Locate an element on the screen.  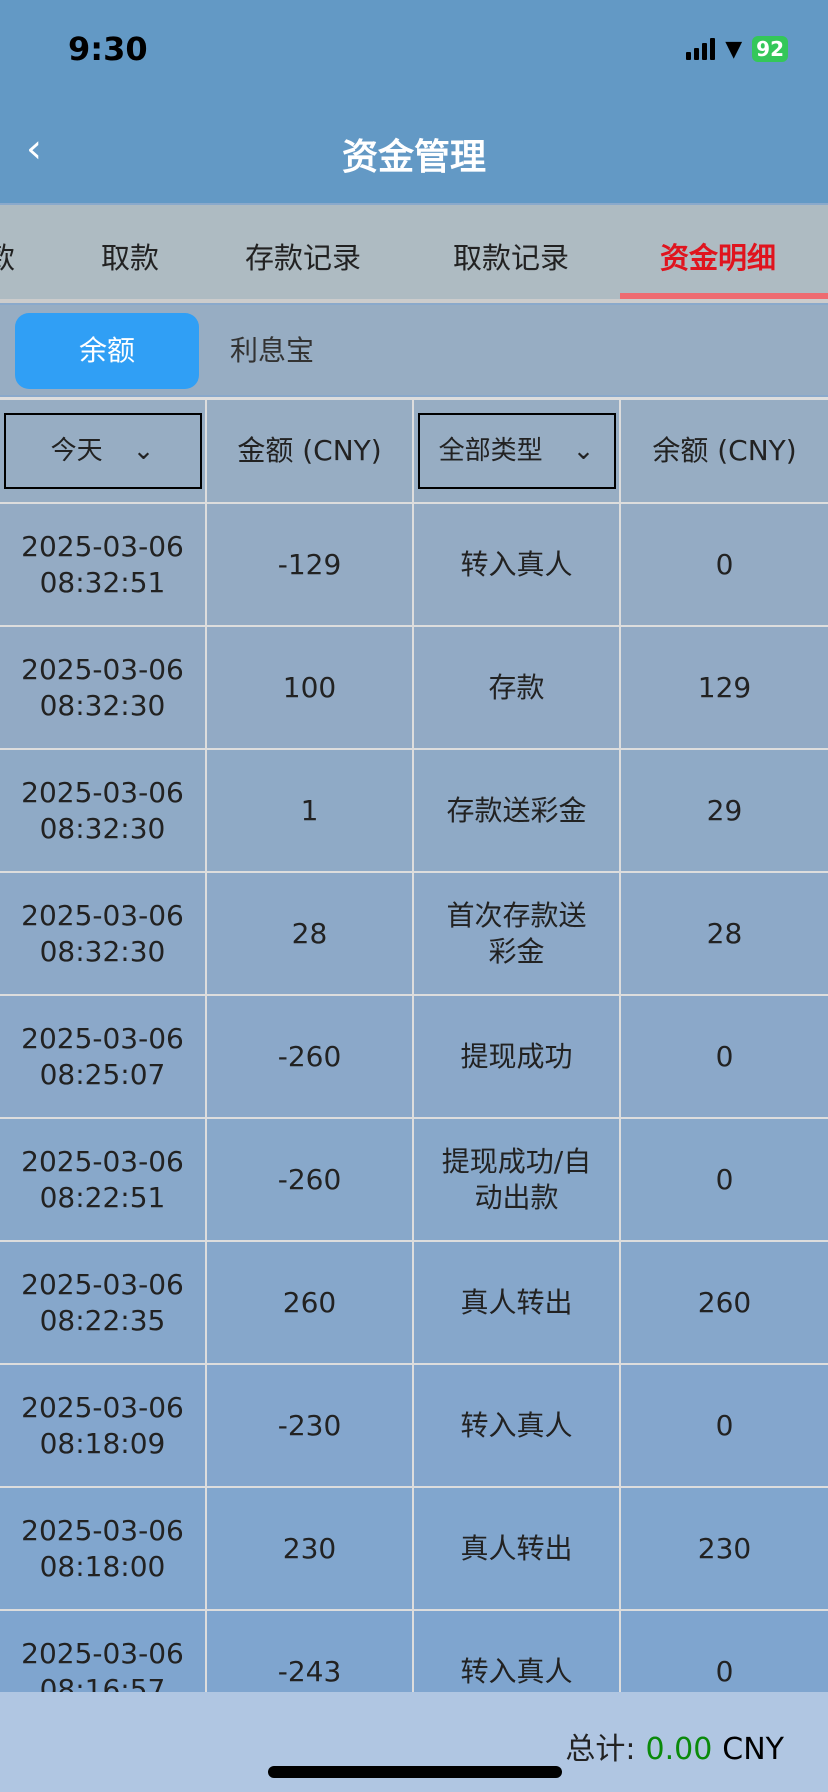
wifi-icon: ▼ is located at coordinates (734, 49).